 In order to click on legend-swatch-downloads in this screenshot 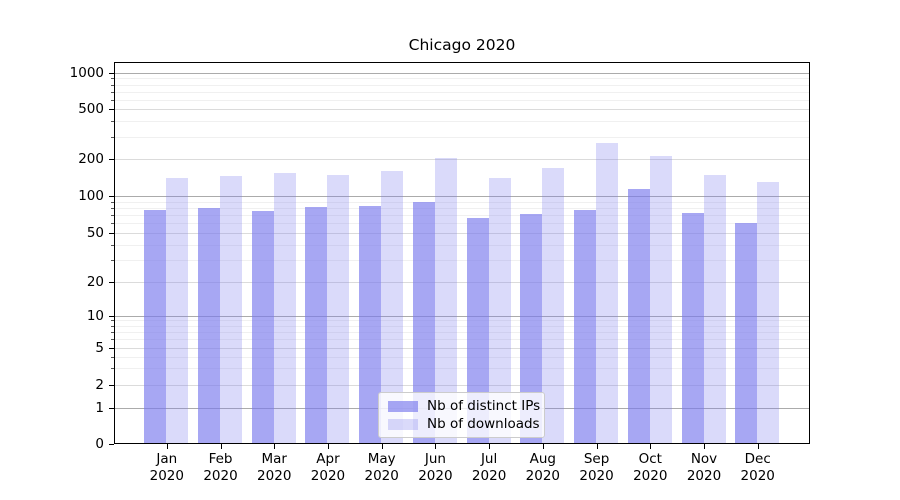, I will do `click(403, 424)`.